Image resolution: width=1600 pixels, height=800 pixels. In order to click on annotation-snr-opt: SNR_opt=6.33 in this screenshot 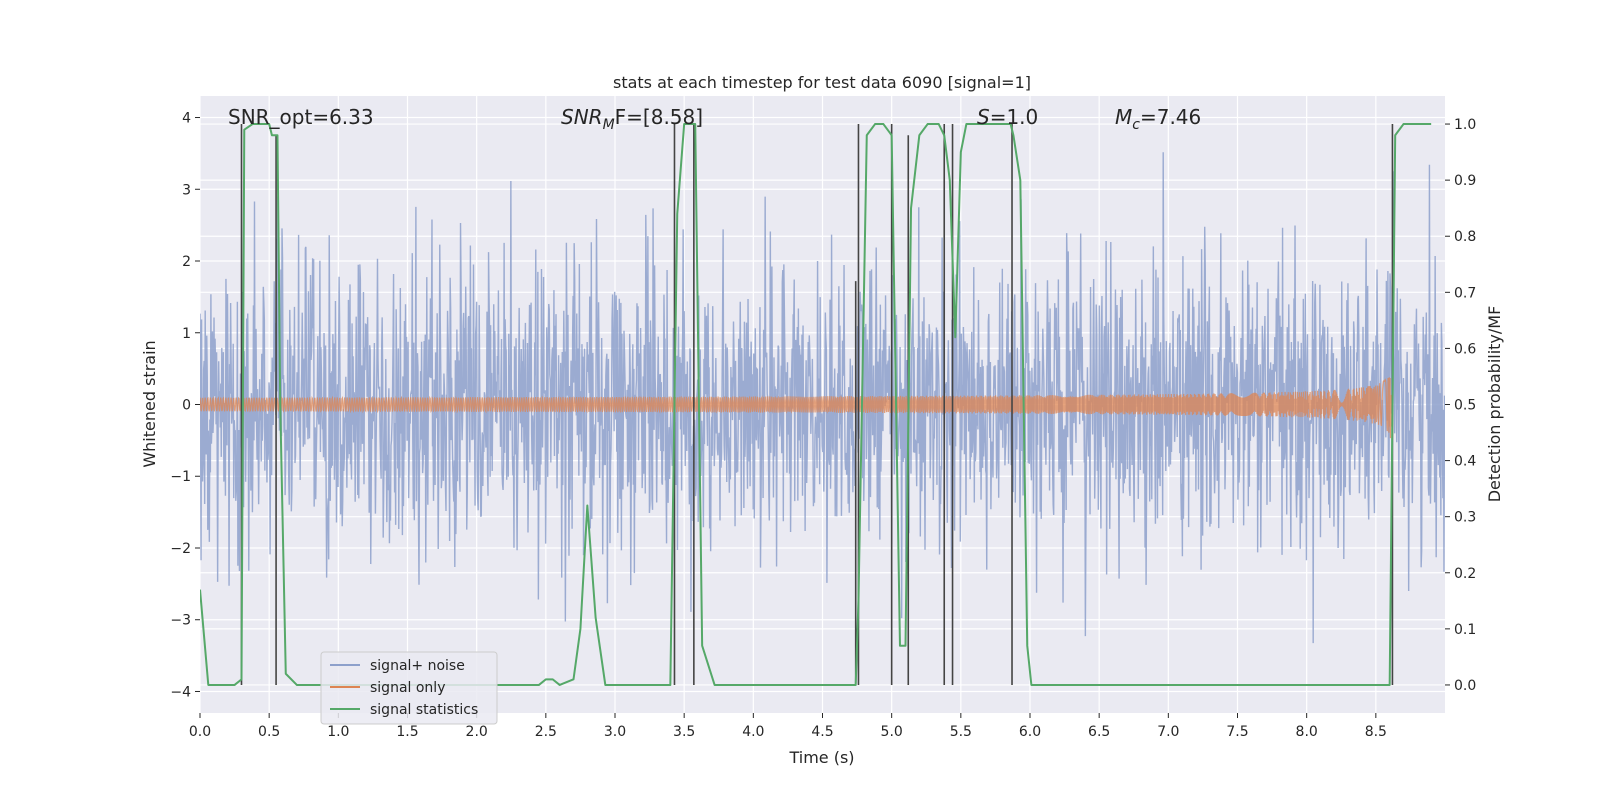, I will do `click(301, 117)`.